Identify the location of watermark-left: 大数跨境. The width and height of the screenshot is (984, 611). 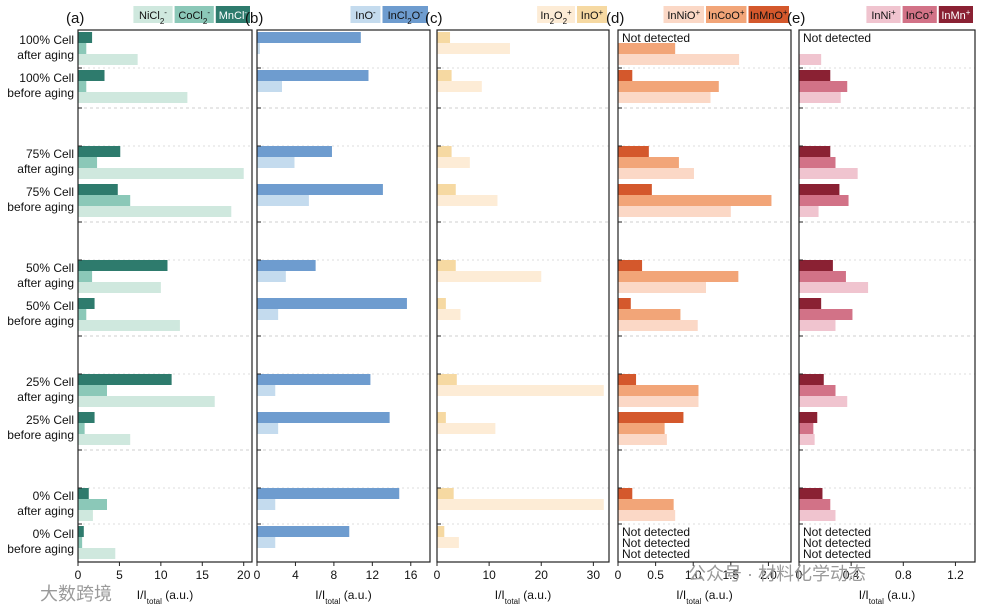
(76, 594).